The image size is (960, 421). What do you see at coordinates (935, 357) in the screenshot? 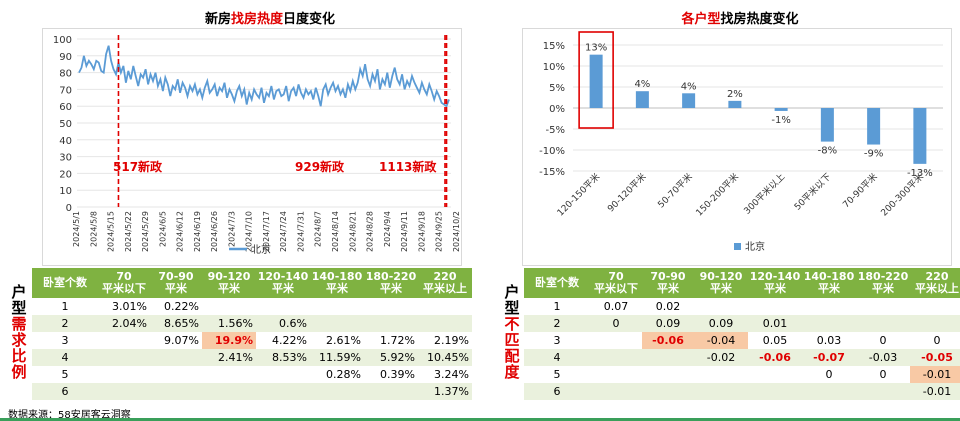
I see `table-cell: -0.05` at bounding box center [935, 357].